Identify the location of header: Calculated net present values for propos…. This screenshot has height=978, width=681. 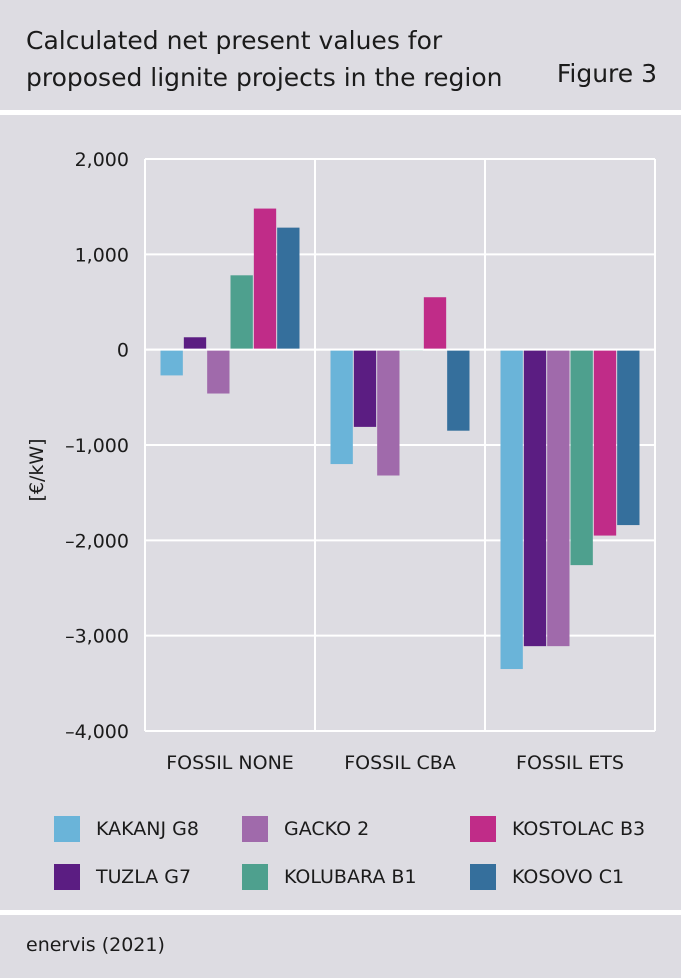
(340, 55).